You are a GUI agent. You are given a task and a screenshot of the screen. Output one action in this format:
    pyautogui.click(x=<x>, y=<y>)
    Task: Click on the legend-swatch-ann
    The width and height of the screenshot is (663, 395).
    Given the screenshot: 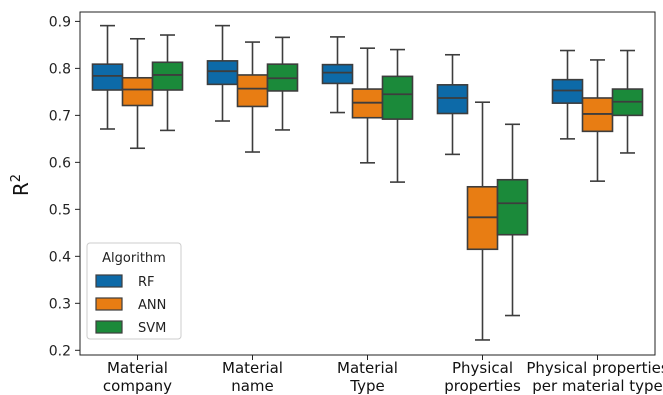 What is the action you would take?
    pyautogui.click(x=109, y=304)
    